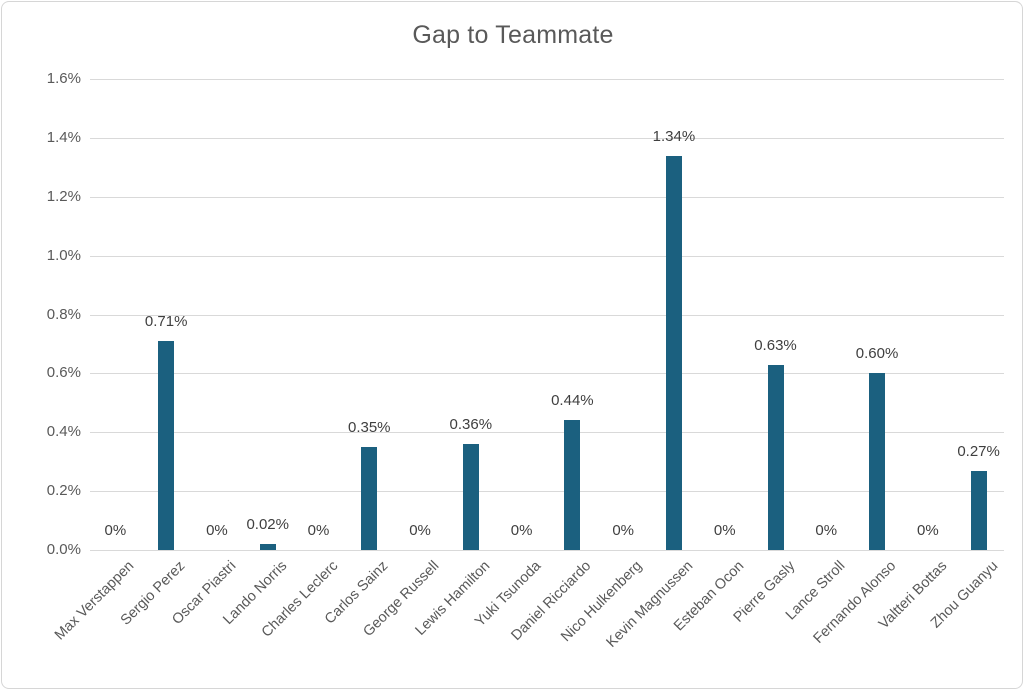  Describe the element at coordinates (63, 491) in the screenshot. I see `y-tick-label: 0.2%` at that location.